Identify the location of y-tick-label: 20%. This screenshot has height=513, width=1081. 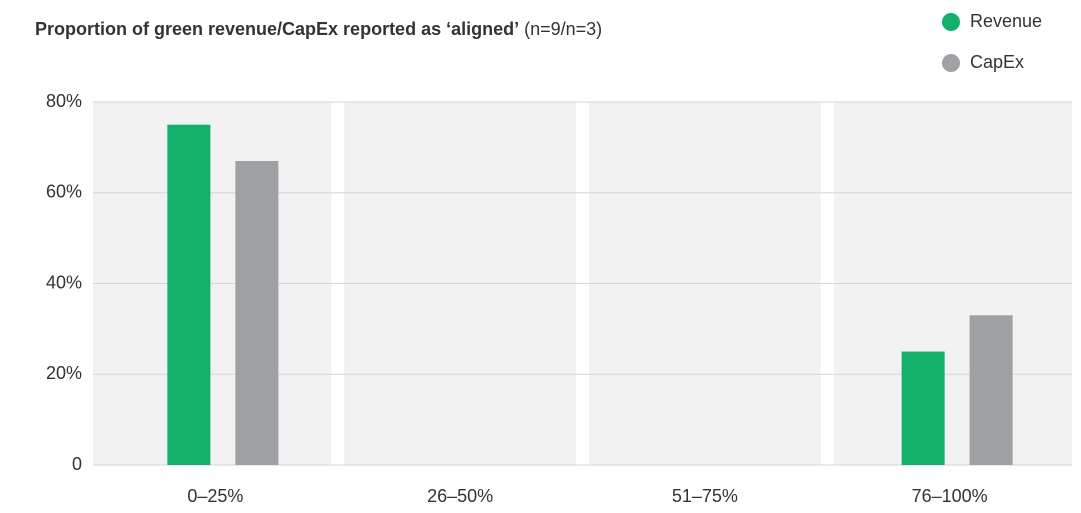
(64, 373).